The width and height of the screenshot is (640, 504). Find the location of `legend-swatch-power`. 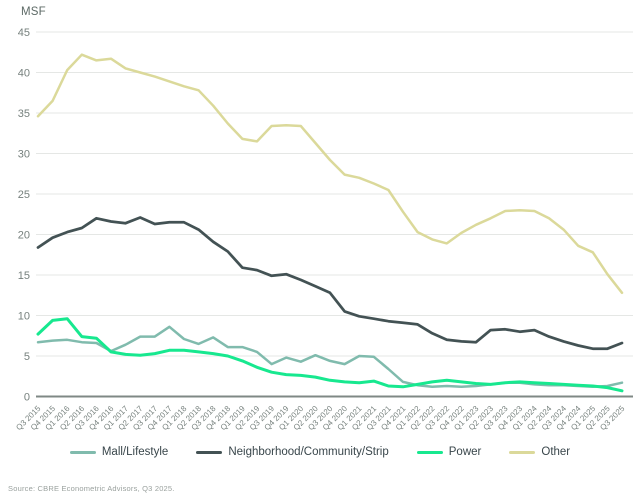

legend-swatch-power is located at coordinates (429, 452).